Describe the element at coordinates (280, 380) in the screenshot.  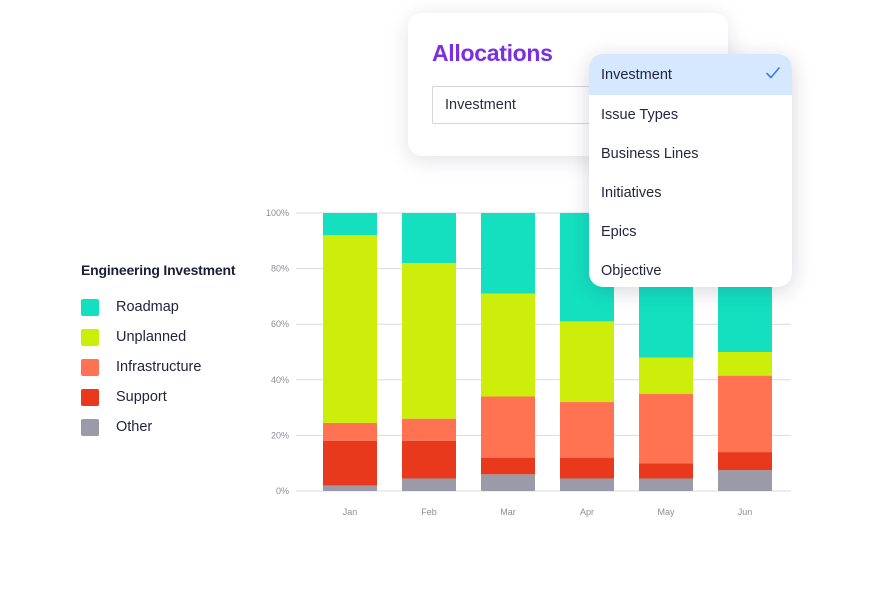
I see `y-tick-label: 40%` at that location.